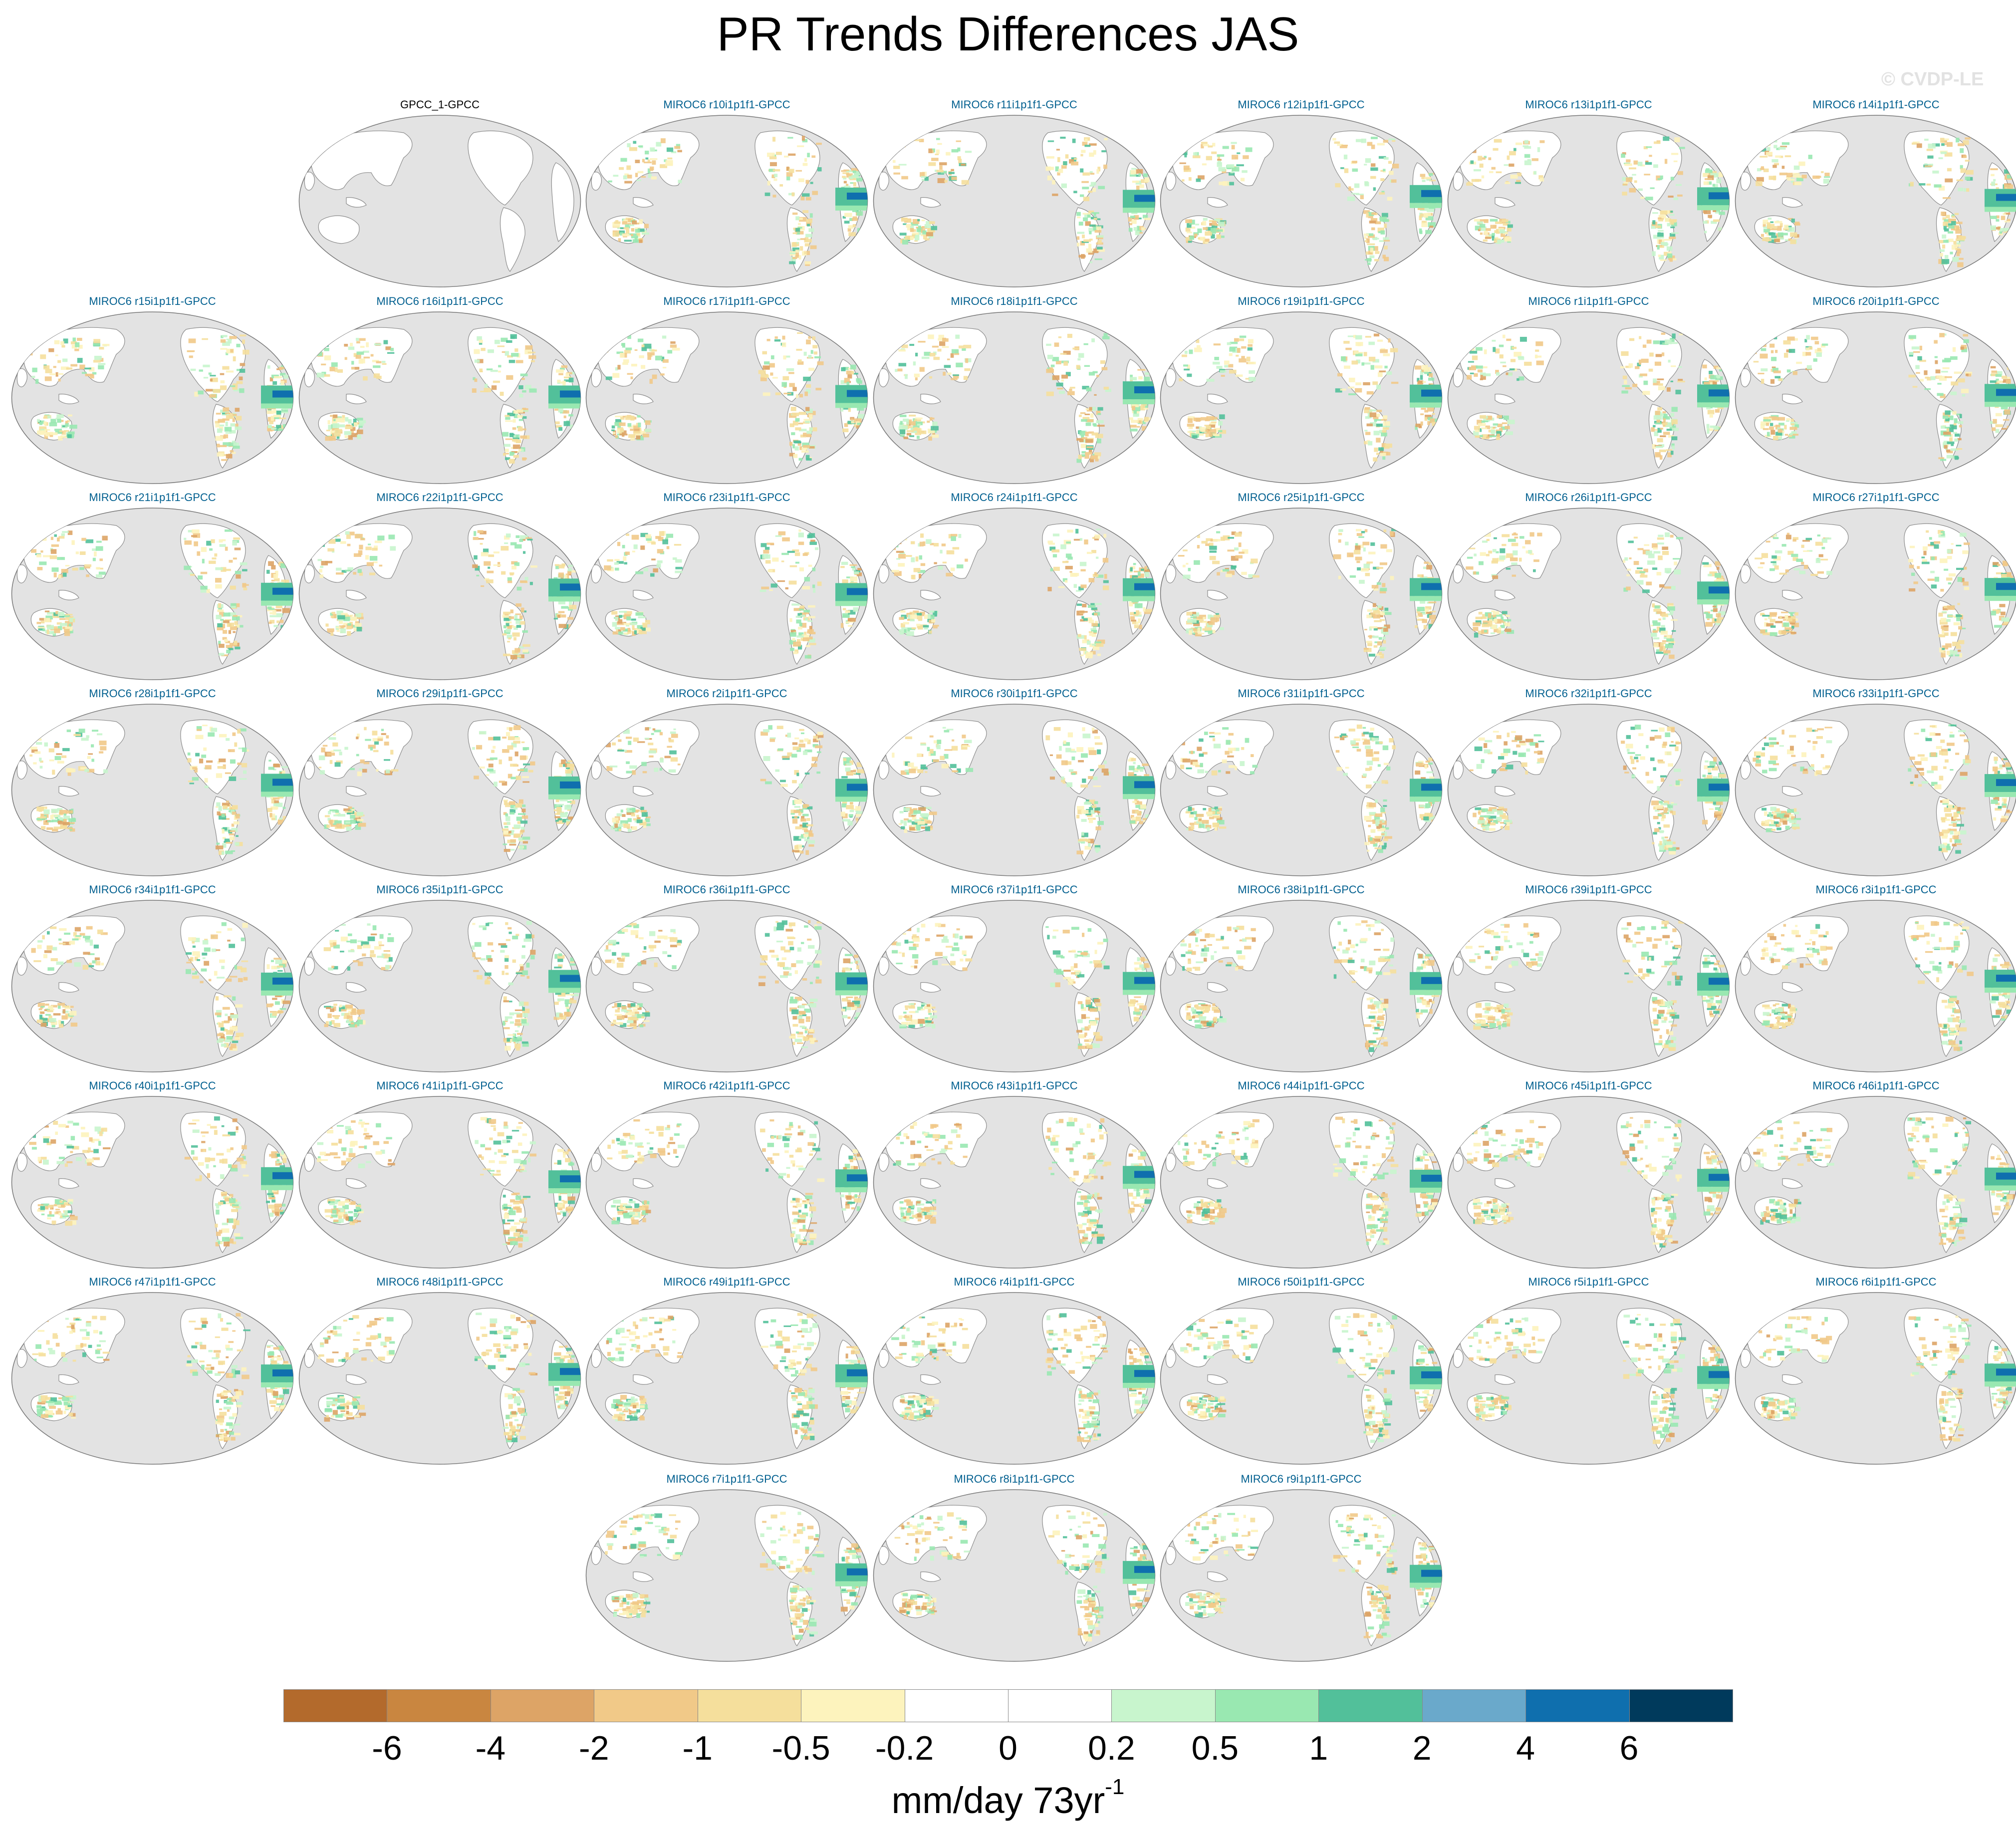 Image resolution: width=2016 pixels, height=1831 pixels. Describe the element at coordinates (1139, 402) in the screenshot. I see `trend-band-edge` at that location.